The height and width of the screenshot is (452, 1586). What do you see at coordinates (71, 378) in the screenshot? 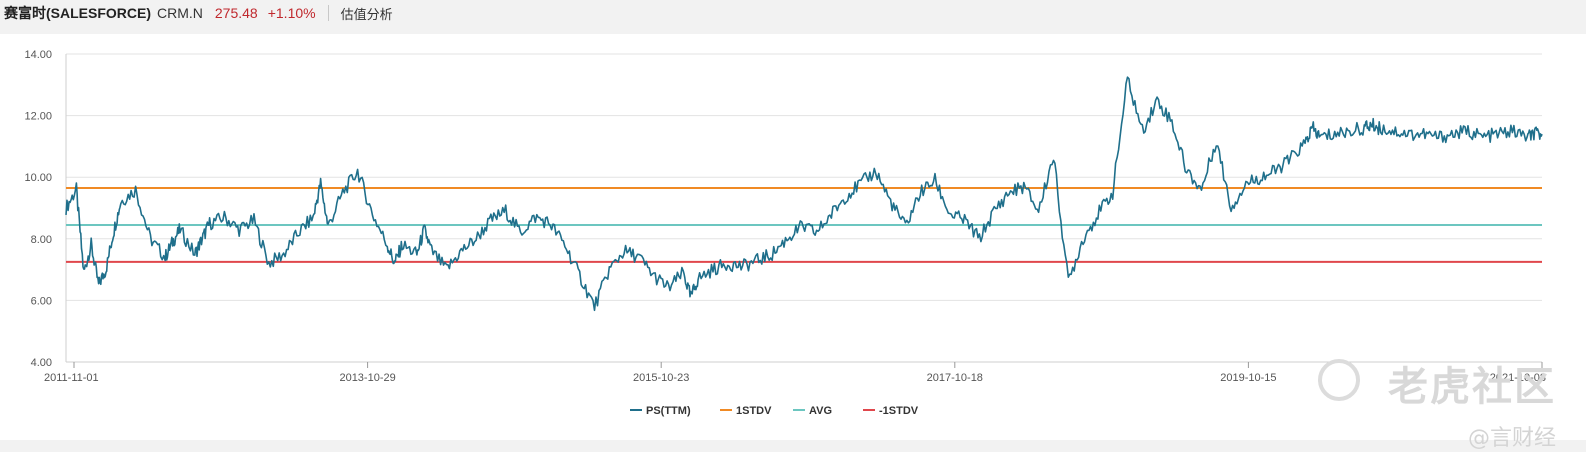
I see `x-tick-label: 2011-11-01` at bounding box center [71, 378].